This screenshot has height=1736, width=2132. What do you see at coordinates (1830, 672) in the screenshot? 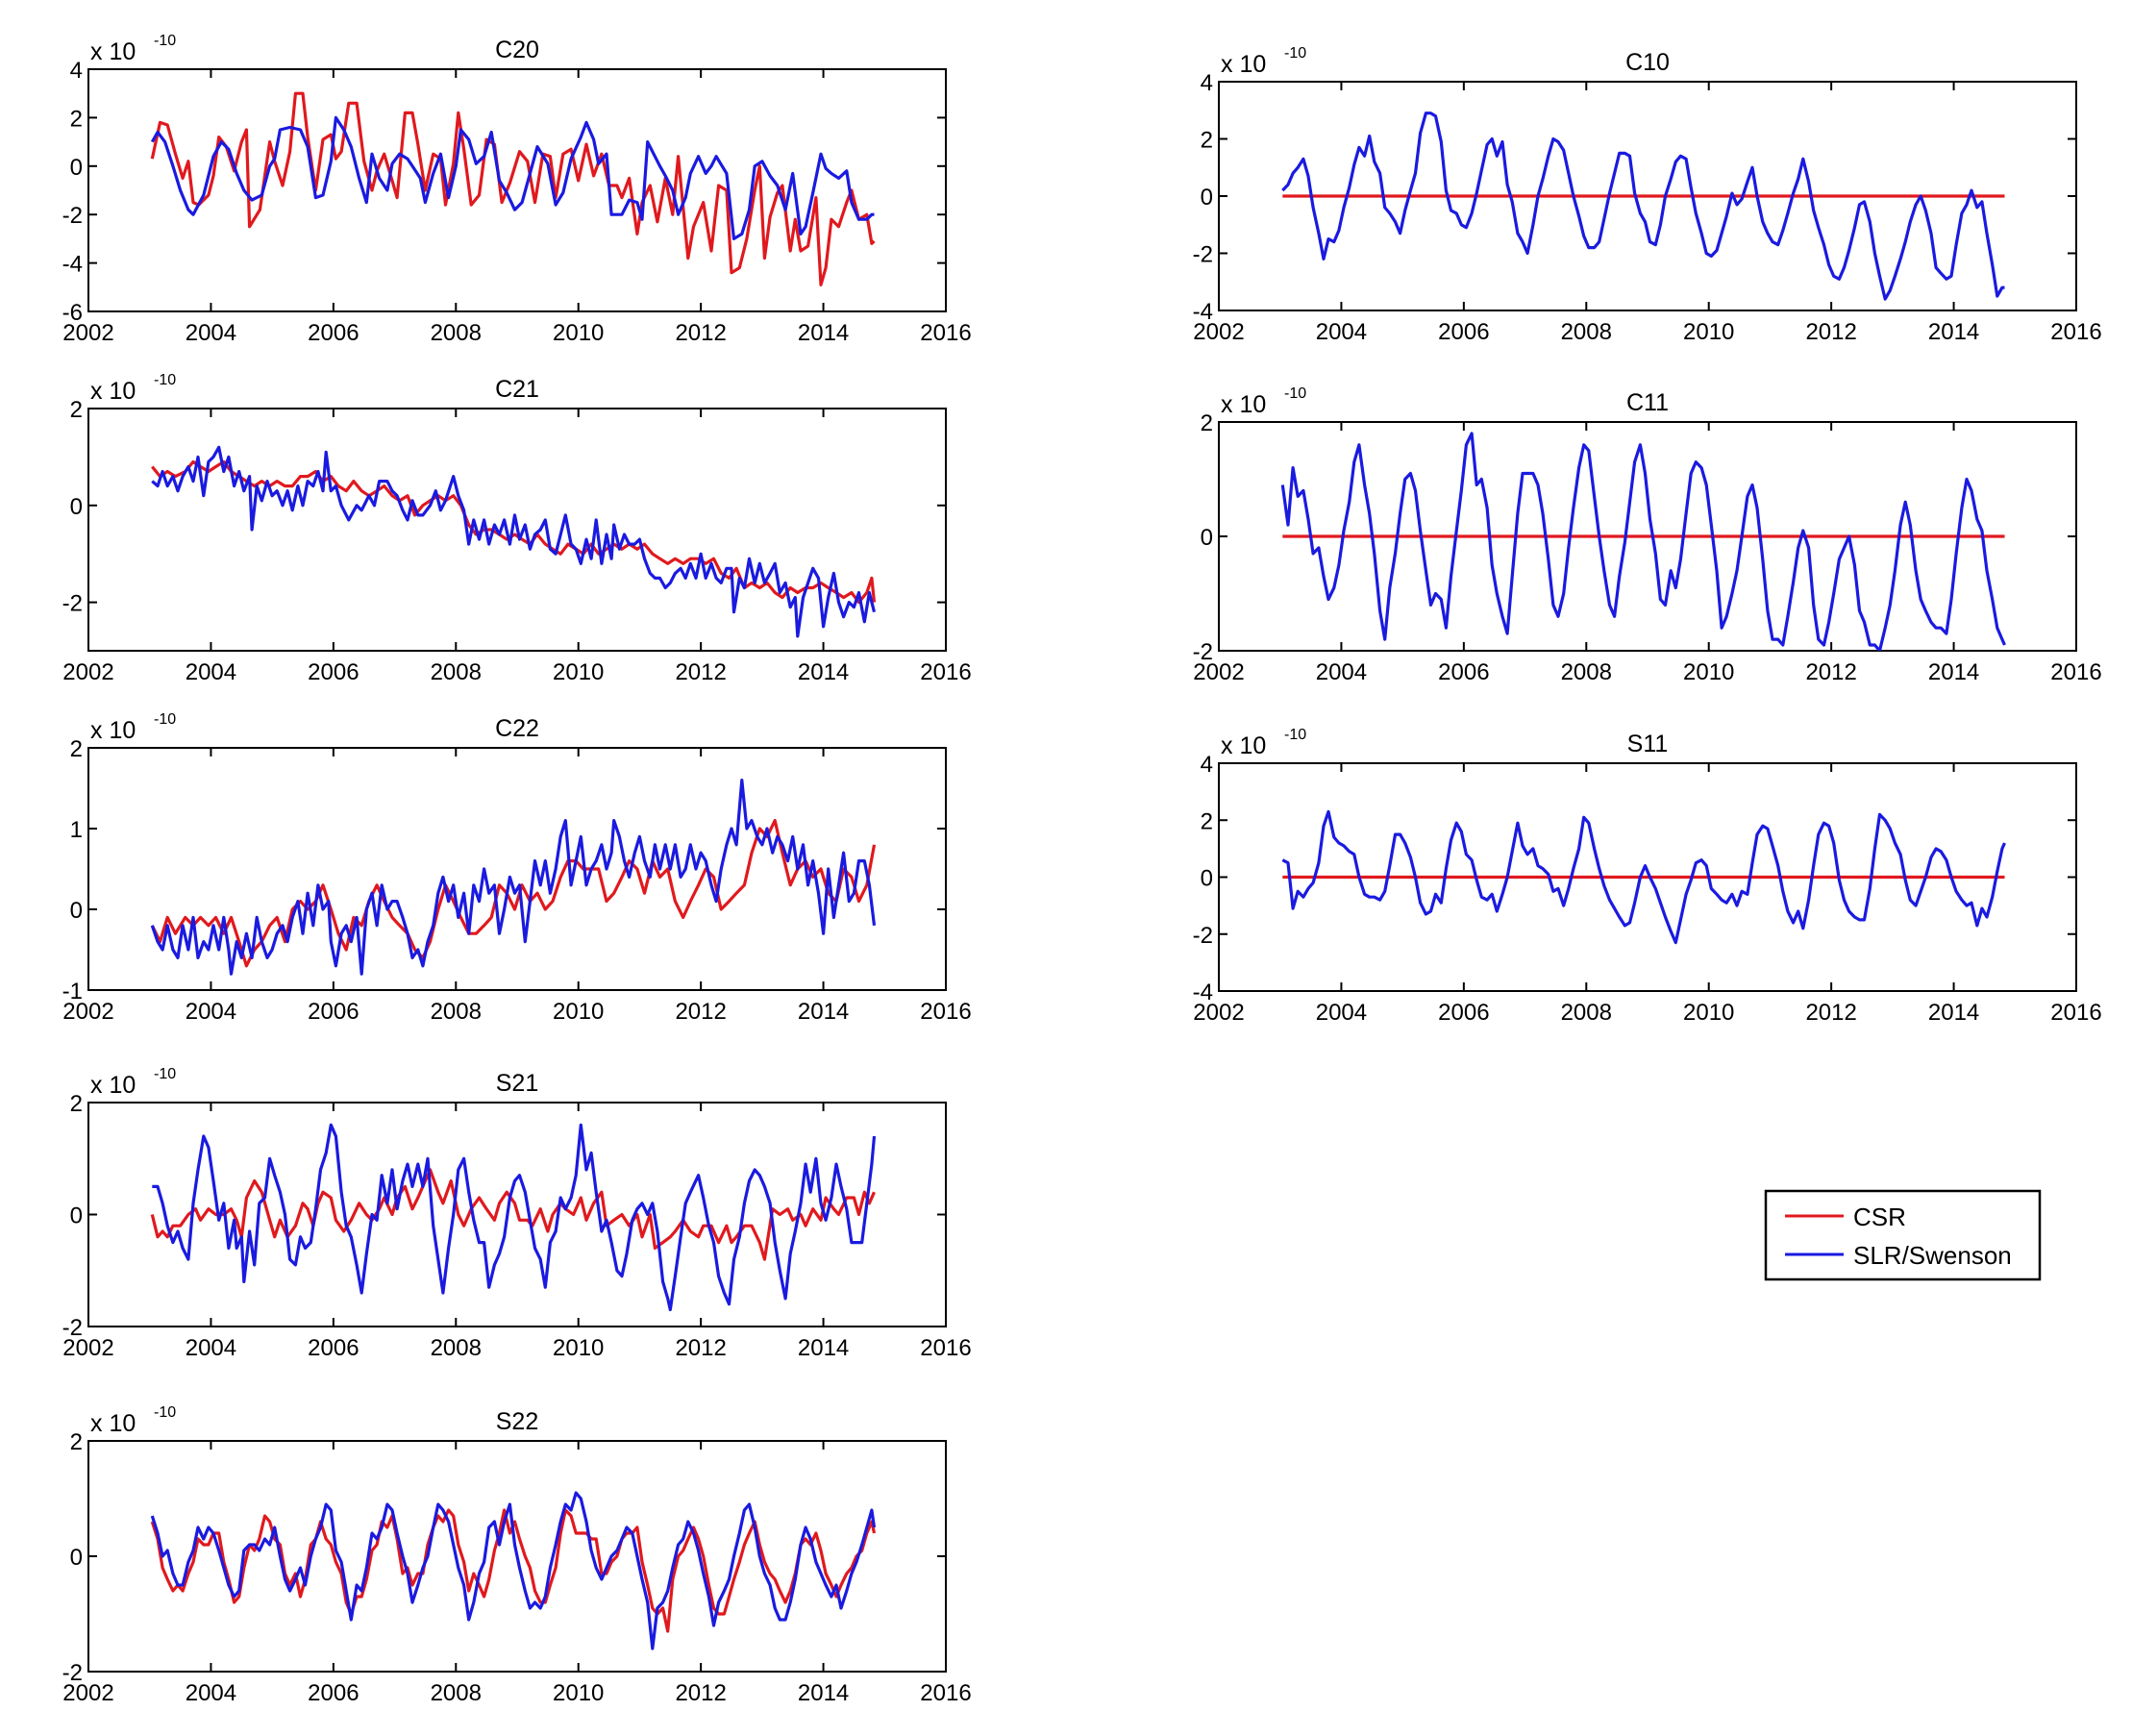
I see `x-tick-label-c11-2012: 2012` at bounding box center [1830, 672].